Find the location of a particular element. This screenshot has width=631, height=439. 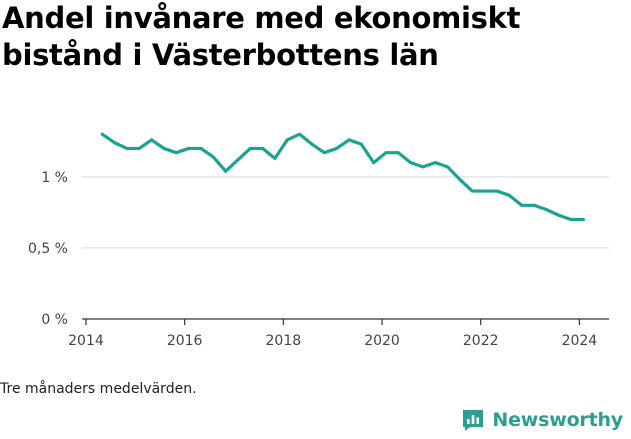

y-axis-ticks: 0 % 0,5 % 1 % is located at coordinates (48, 249).